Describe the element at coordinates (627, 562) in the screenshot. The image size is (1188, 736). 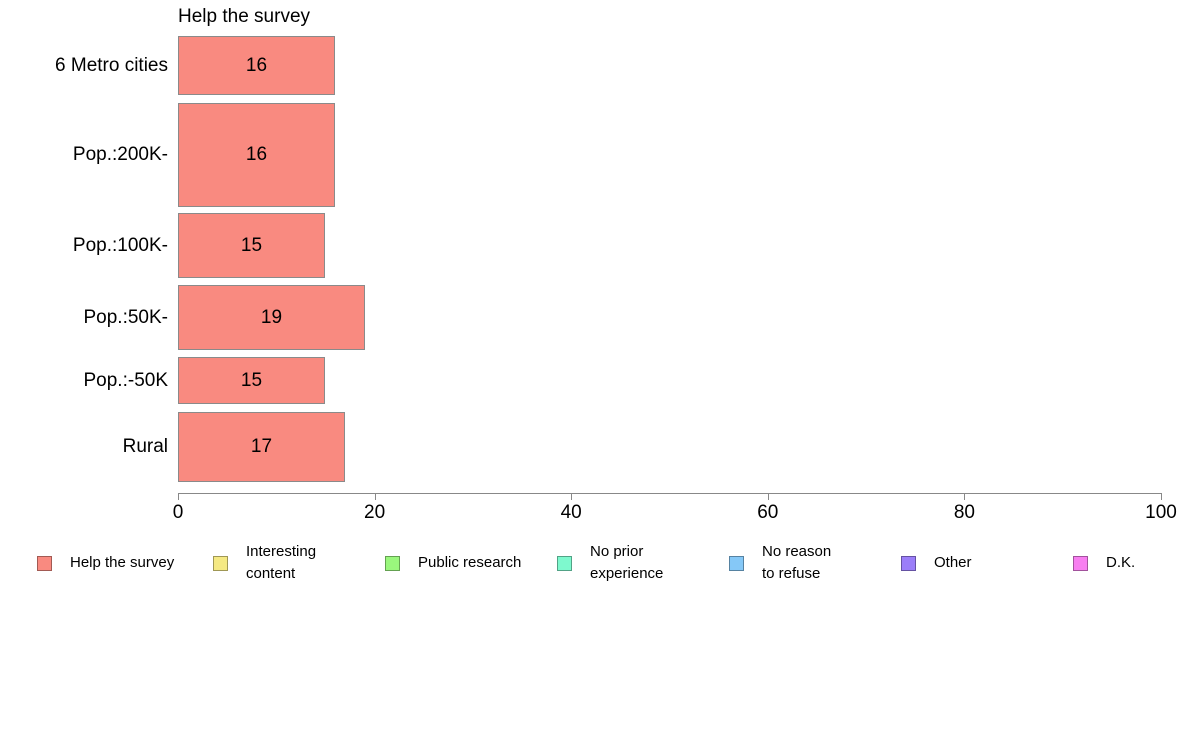
I see `legend-label: No prior experience` at that location.